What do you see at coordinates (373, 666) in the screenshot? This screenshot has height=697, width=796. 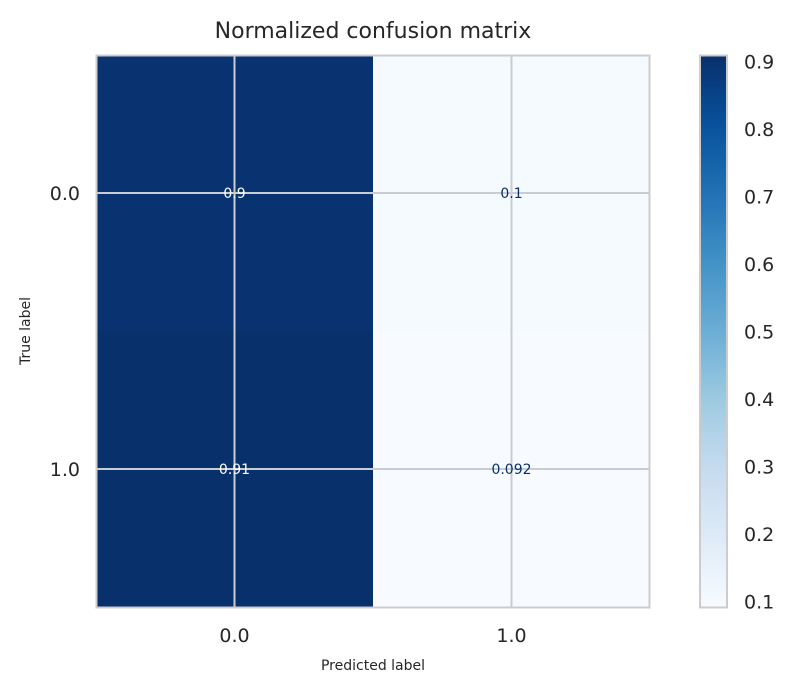 I see `x-axis-label: Predicted label` at bounding box center [373, 666].